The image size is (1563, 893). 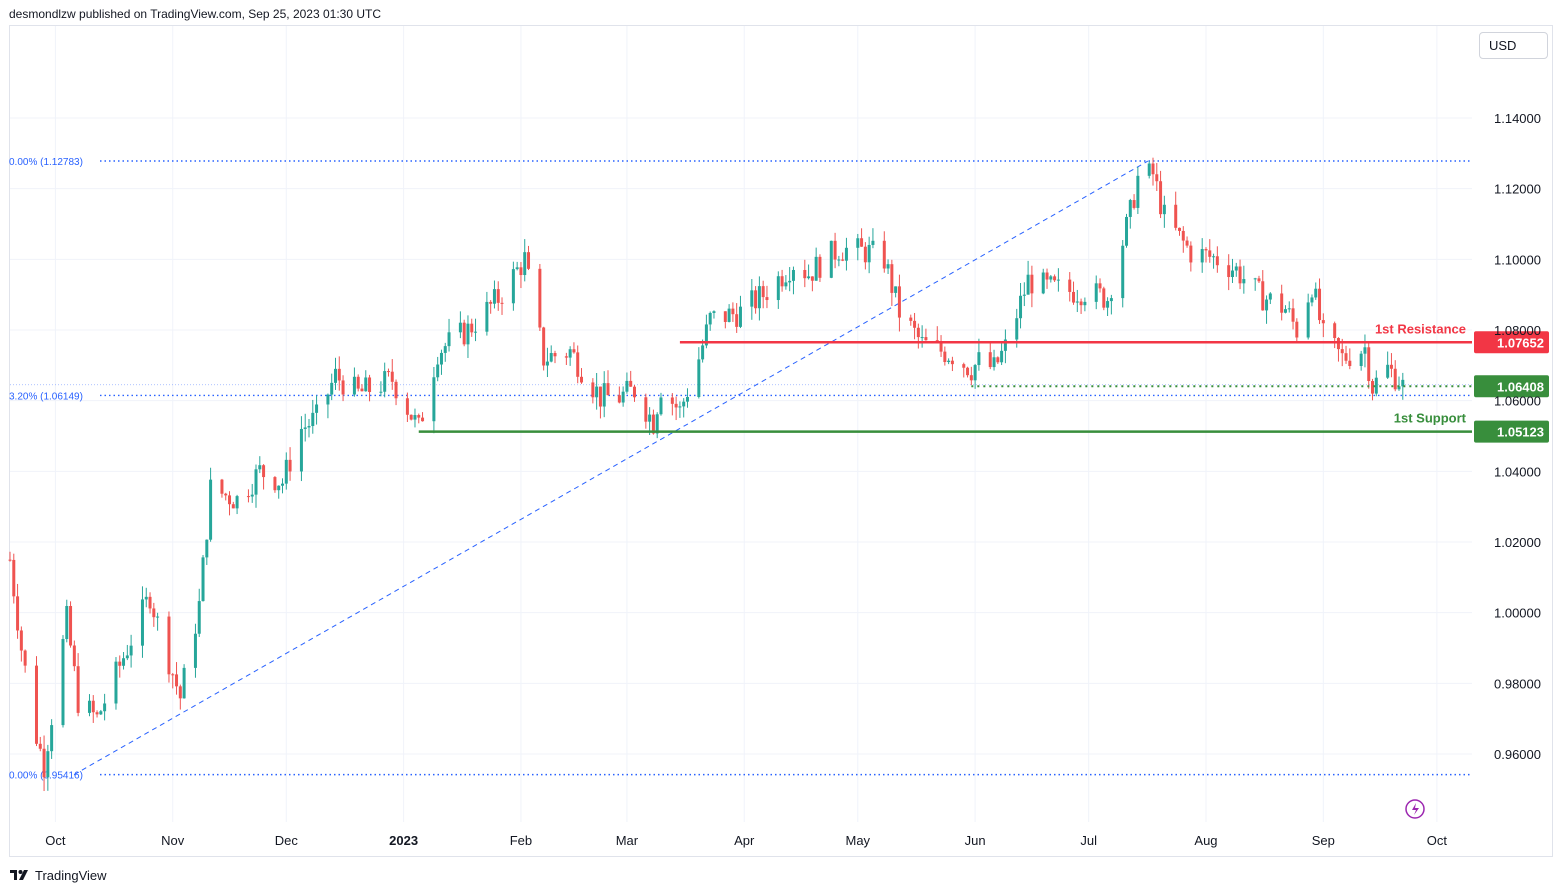 I want to click on price-tick-label: 1.06000, so click(x=1517, y=401).